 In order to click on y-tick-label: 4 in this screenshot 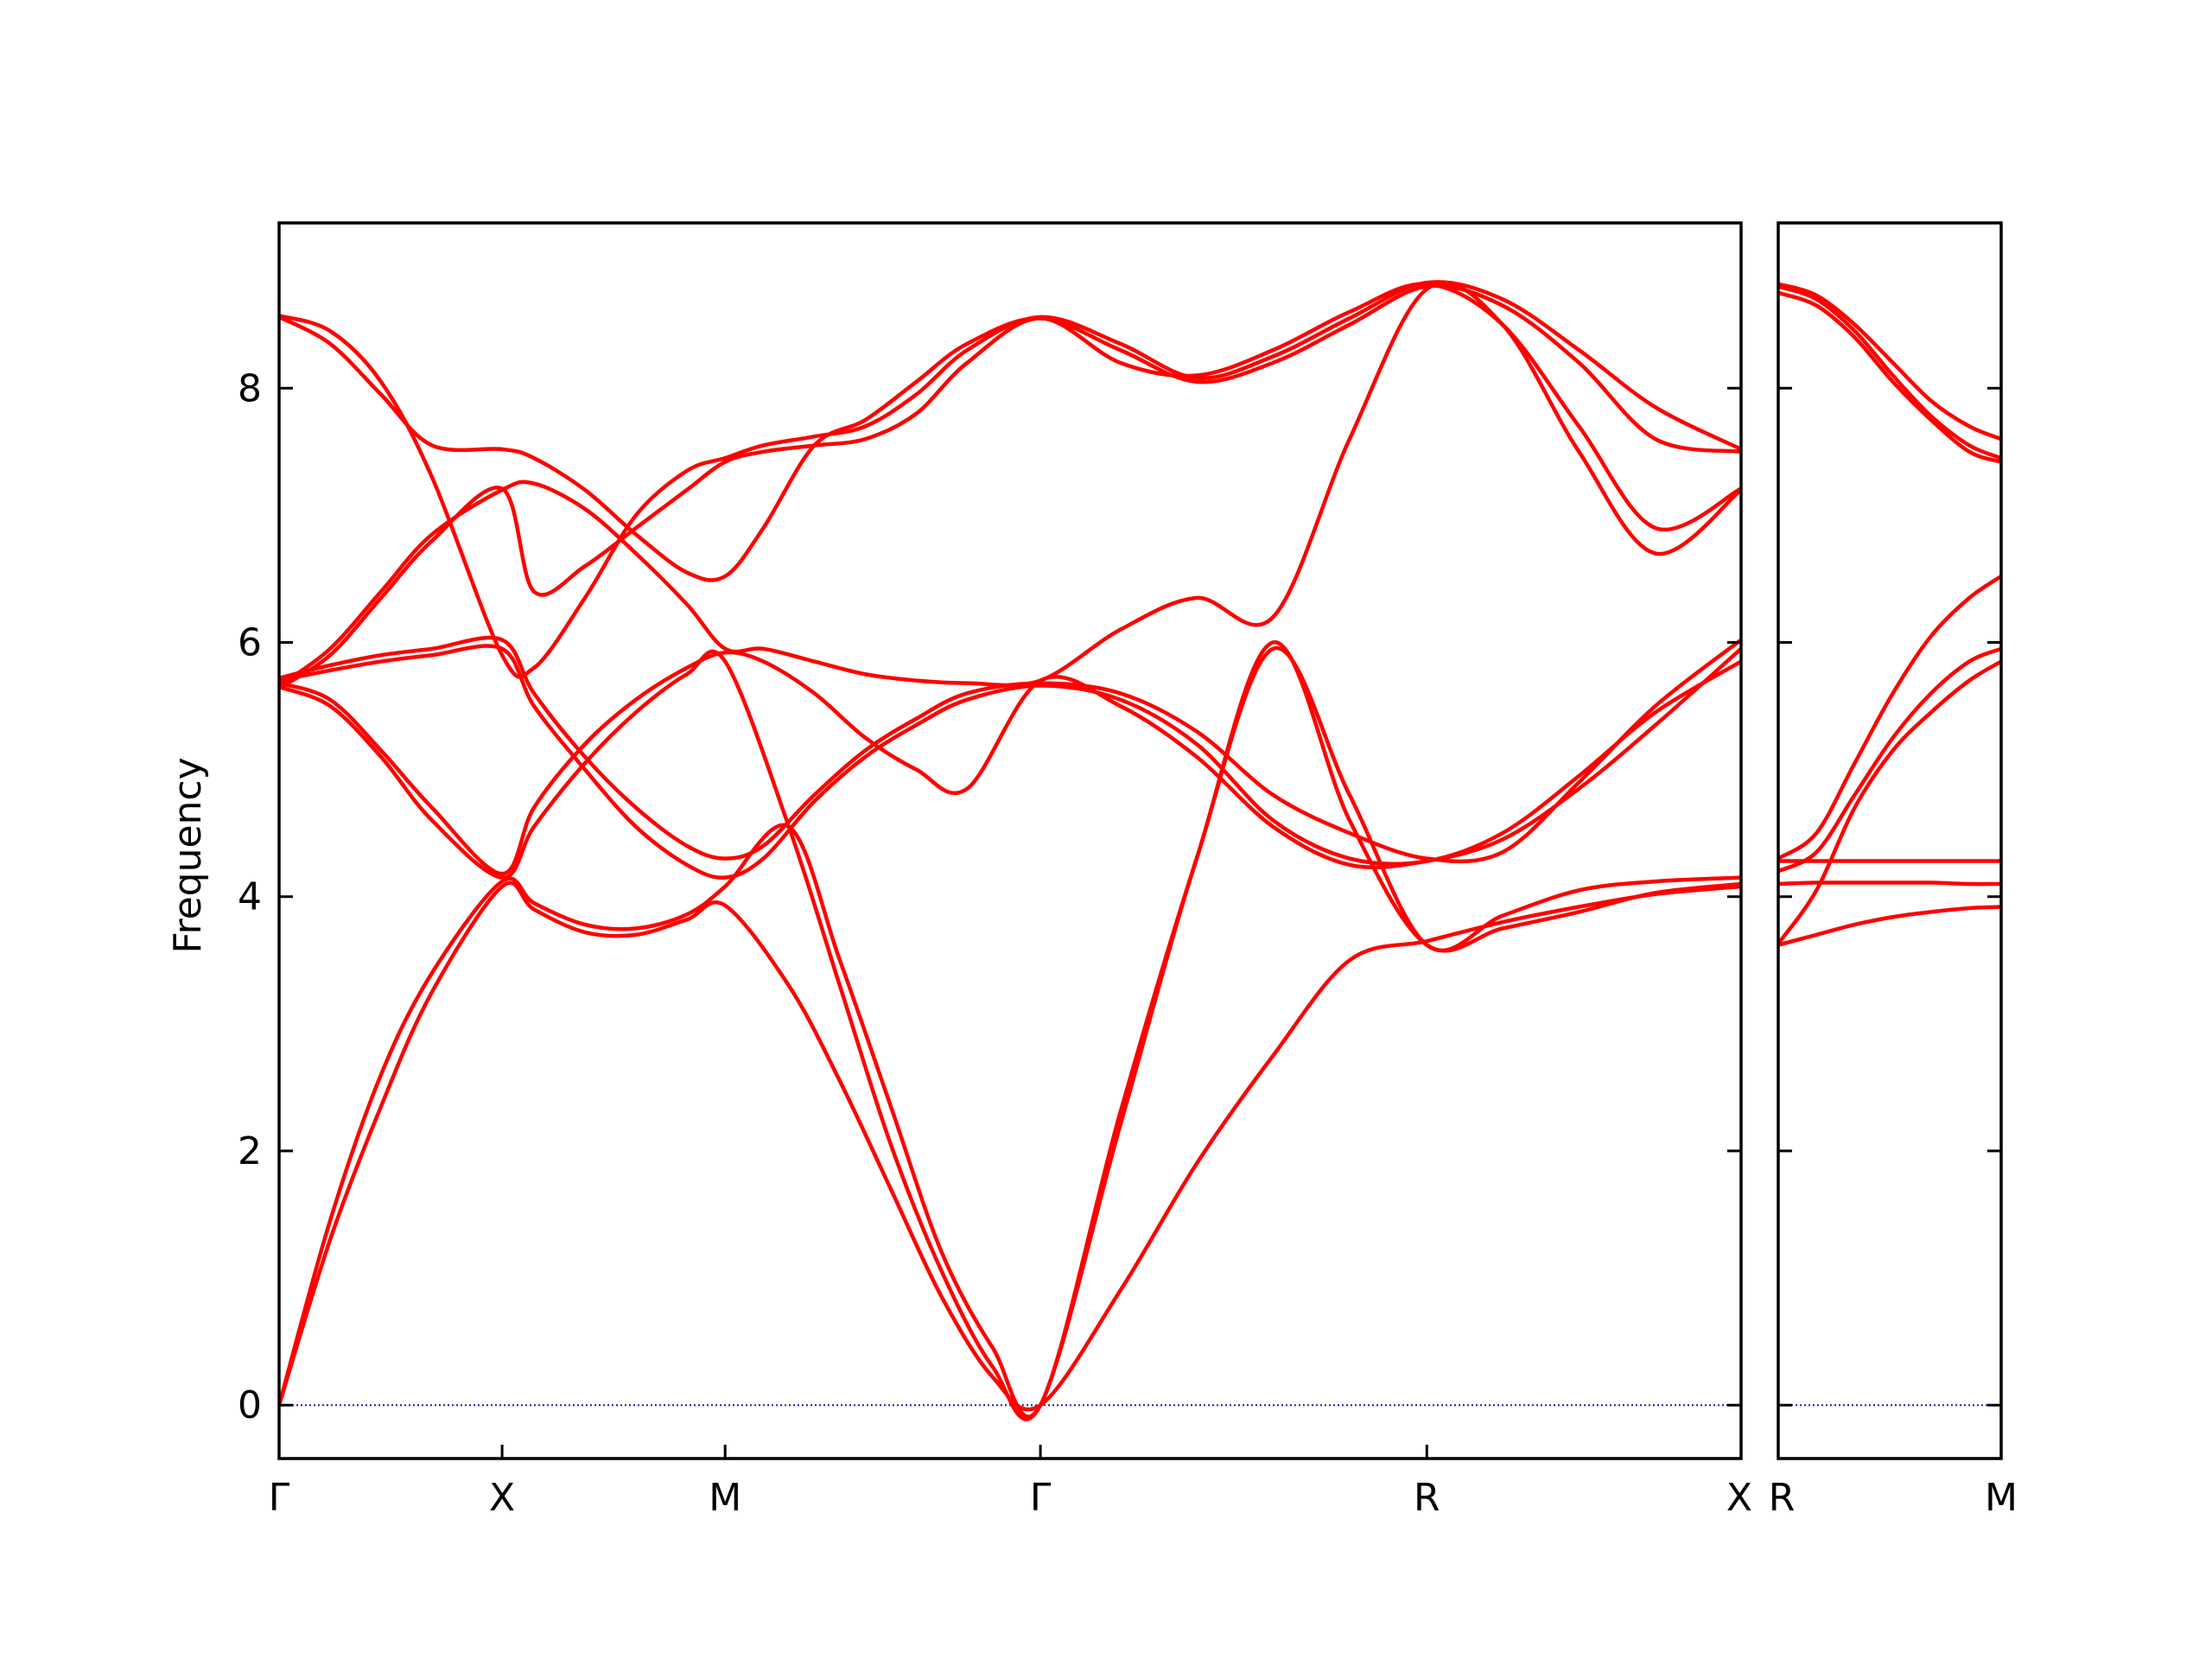, I will do `click(250, 897)`.